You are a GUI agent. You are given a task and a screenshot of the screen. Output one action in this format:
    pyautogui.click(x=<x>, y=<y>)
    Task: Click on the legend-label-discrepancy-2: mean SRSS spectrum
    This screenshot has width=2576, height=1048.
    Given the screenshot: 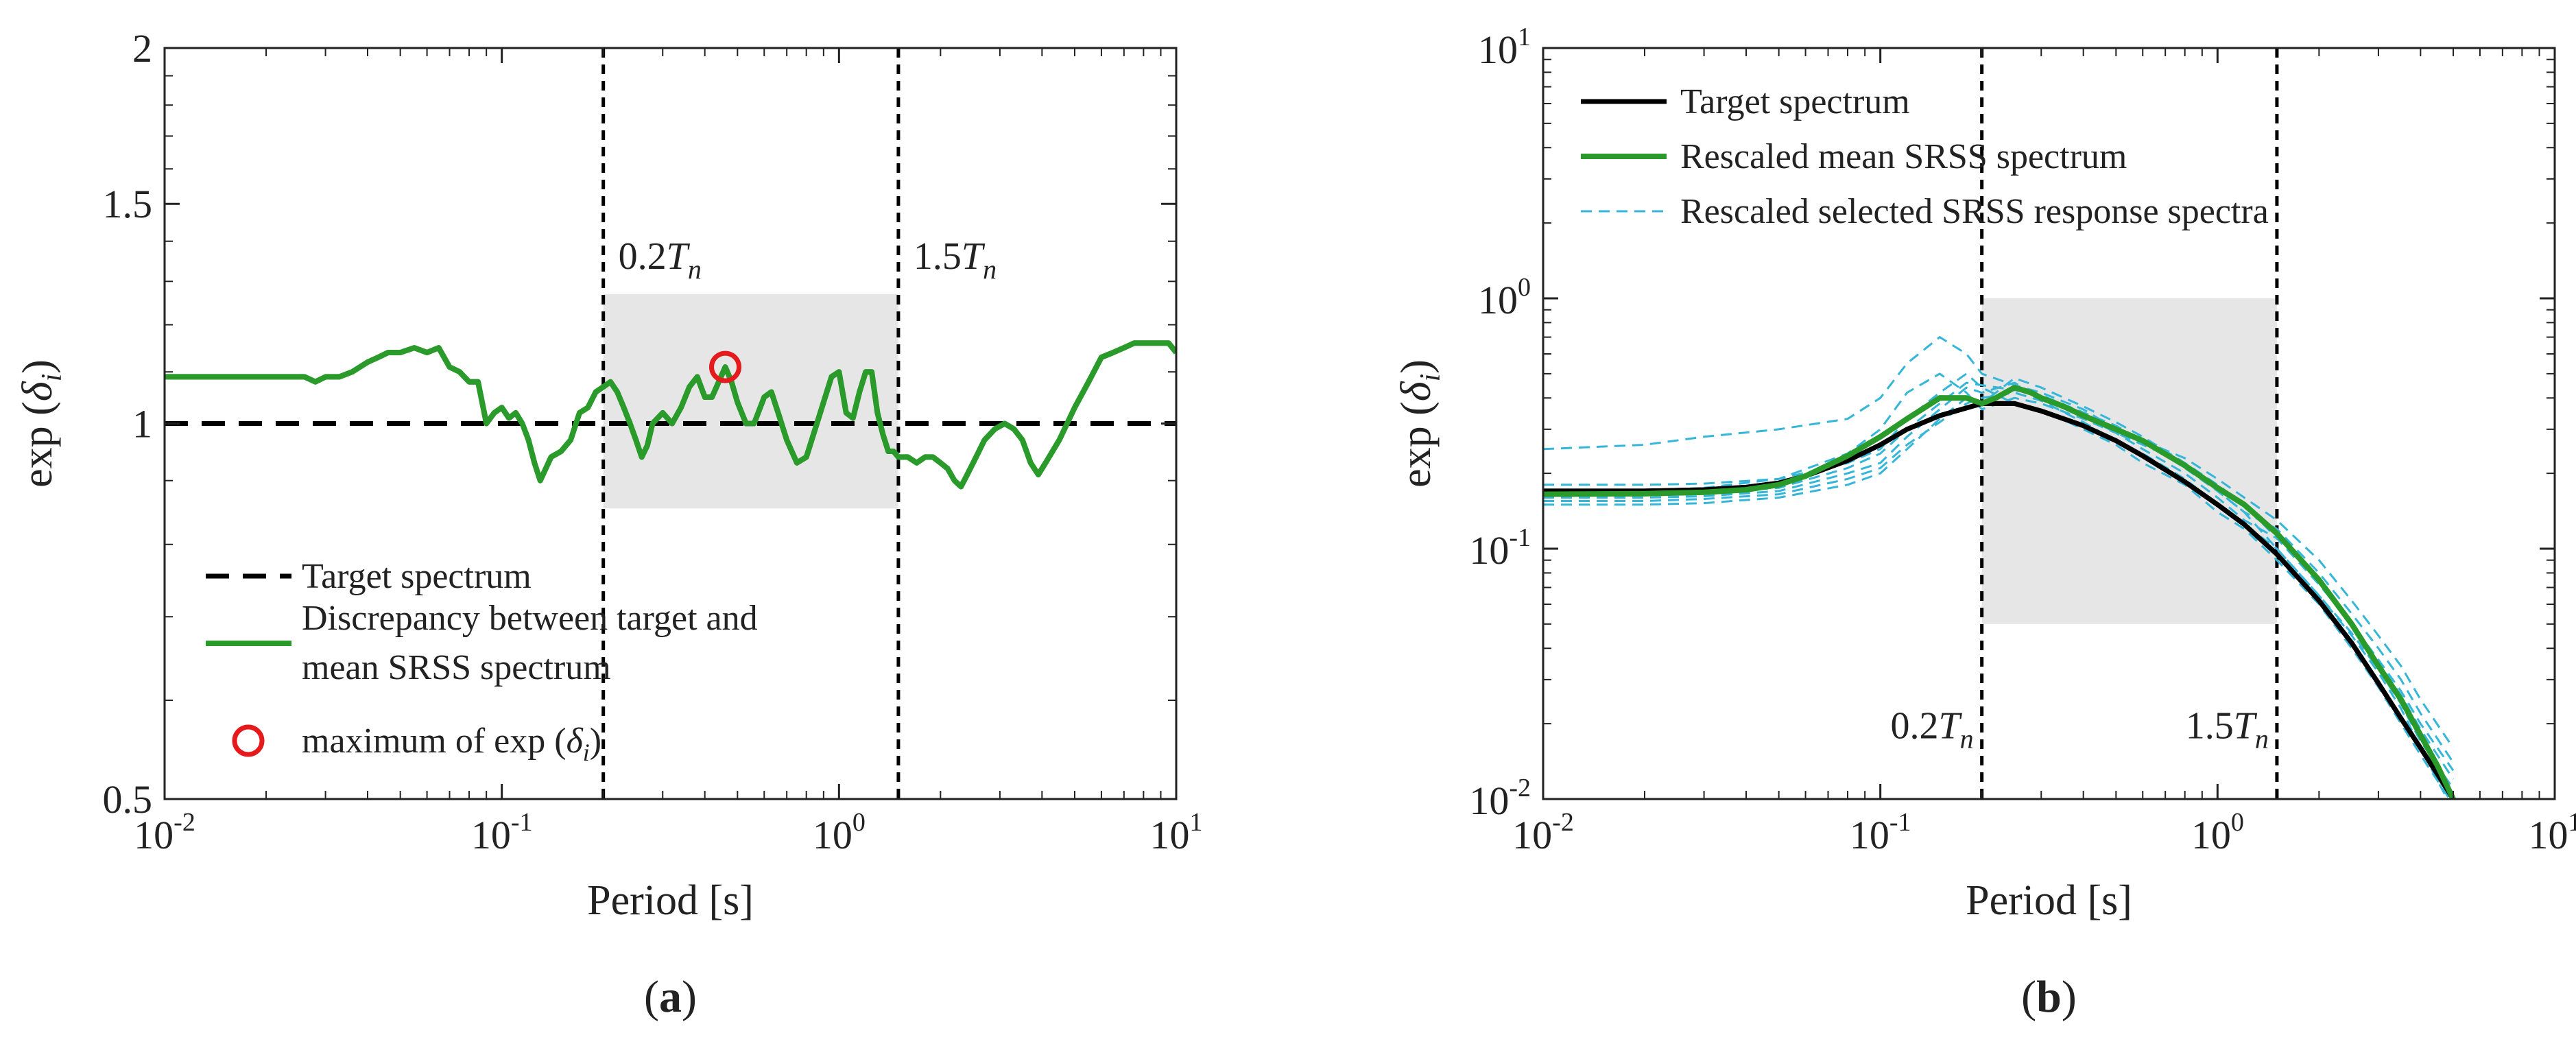 What is the action you would take?
    pyautogui.click(x=456, y=667)
    